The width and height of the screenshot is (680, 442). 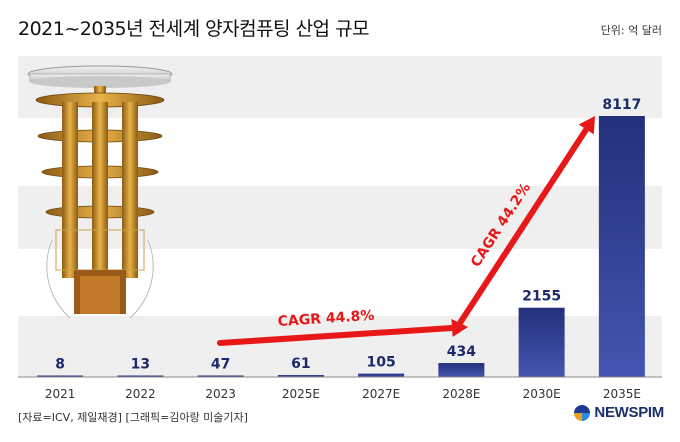 What do you see at coordinates (300, 376) in the screenshot?
I see `bar-2025E` at bounding box center [300, 376].